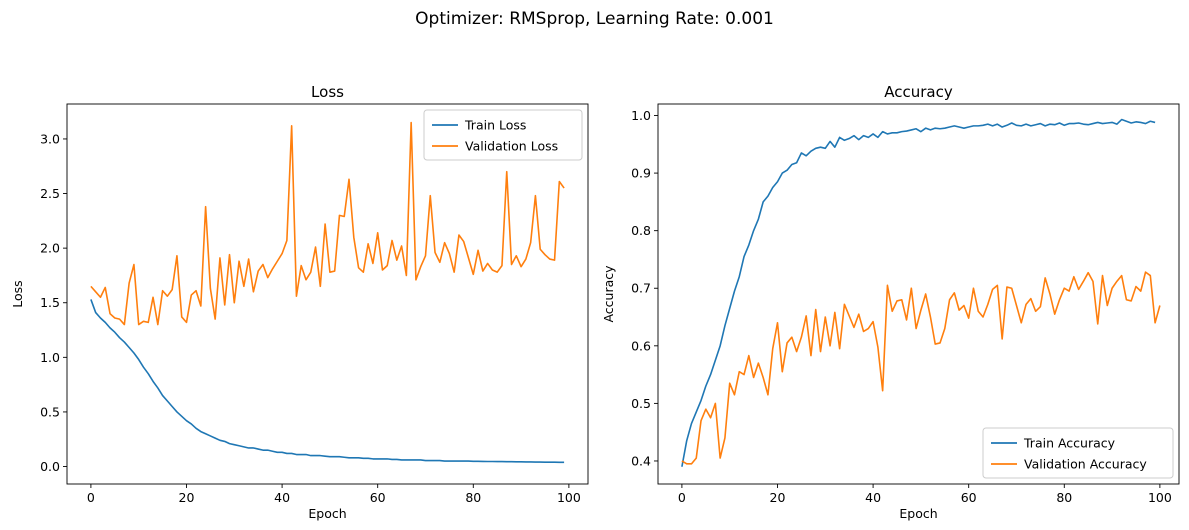  Describe the element at coordinates (641, 288) in the screenshot. I see `accuracy-y-tick-label: 0.7` at that location.